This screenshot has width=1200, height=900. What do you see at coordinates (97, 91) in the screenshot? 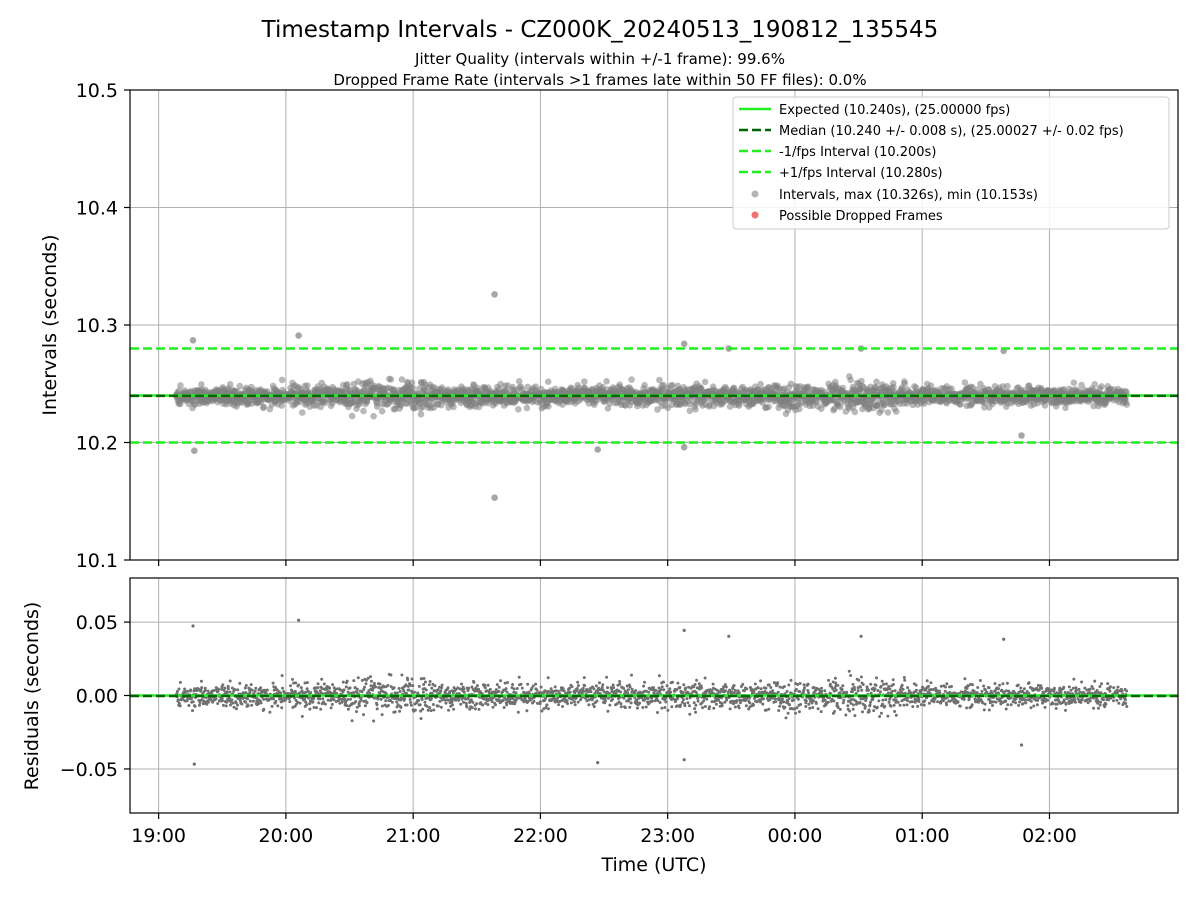
I see `intervals-y-tick-label: 10.5` at bounding box center [97, 91].